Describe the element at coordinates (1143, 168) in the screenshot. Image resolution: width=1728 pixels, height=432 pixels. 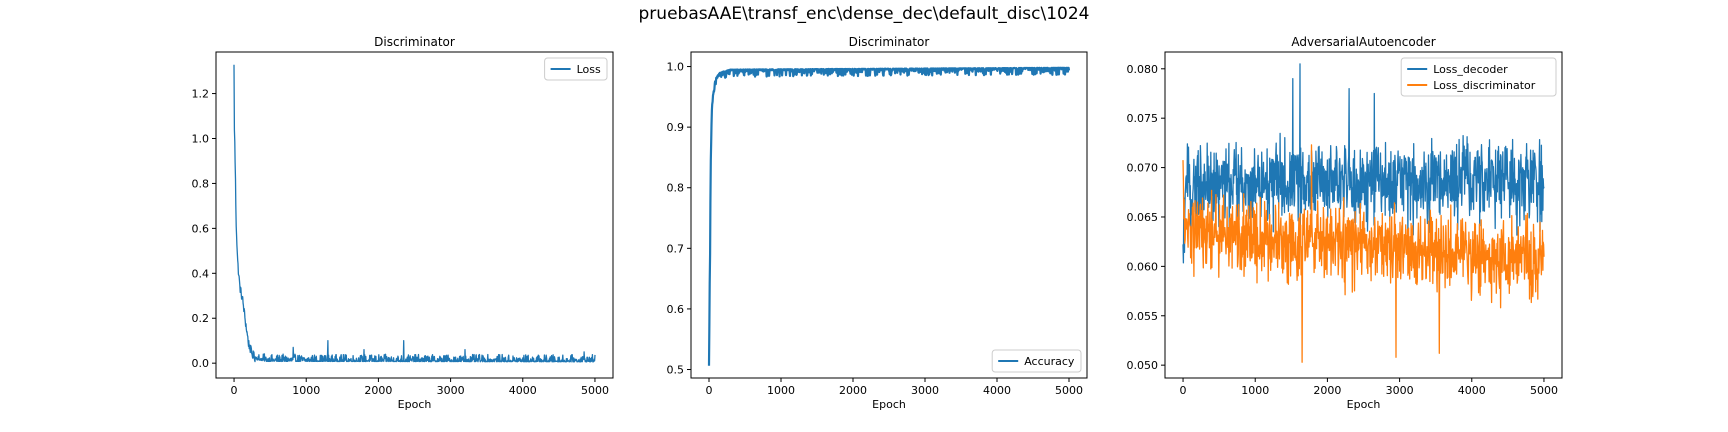
I see `y-tick-label: 0.070` at that location.